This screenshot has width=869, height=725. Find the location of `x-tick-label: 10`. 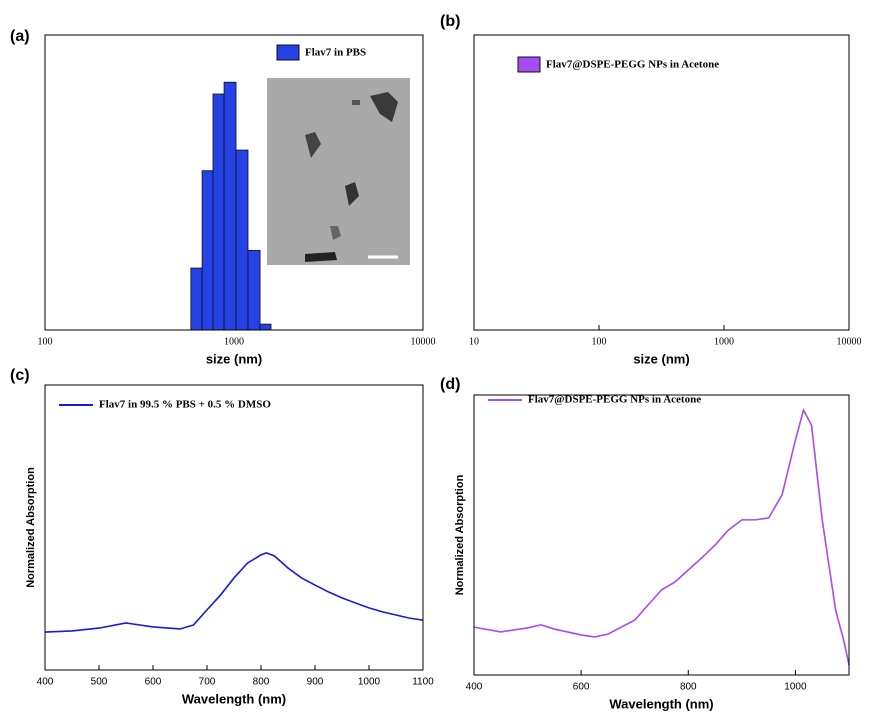

x-tick-label: 10 is located at coordinates (474, 341).